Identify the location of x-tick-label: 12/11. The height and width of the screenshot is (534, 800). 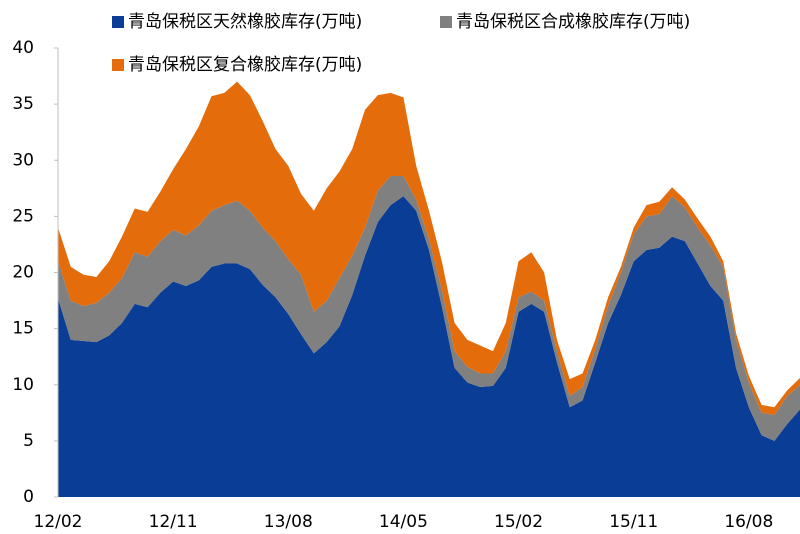
(173, 522).